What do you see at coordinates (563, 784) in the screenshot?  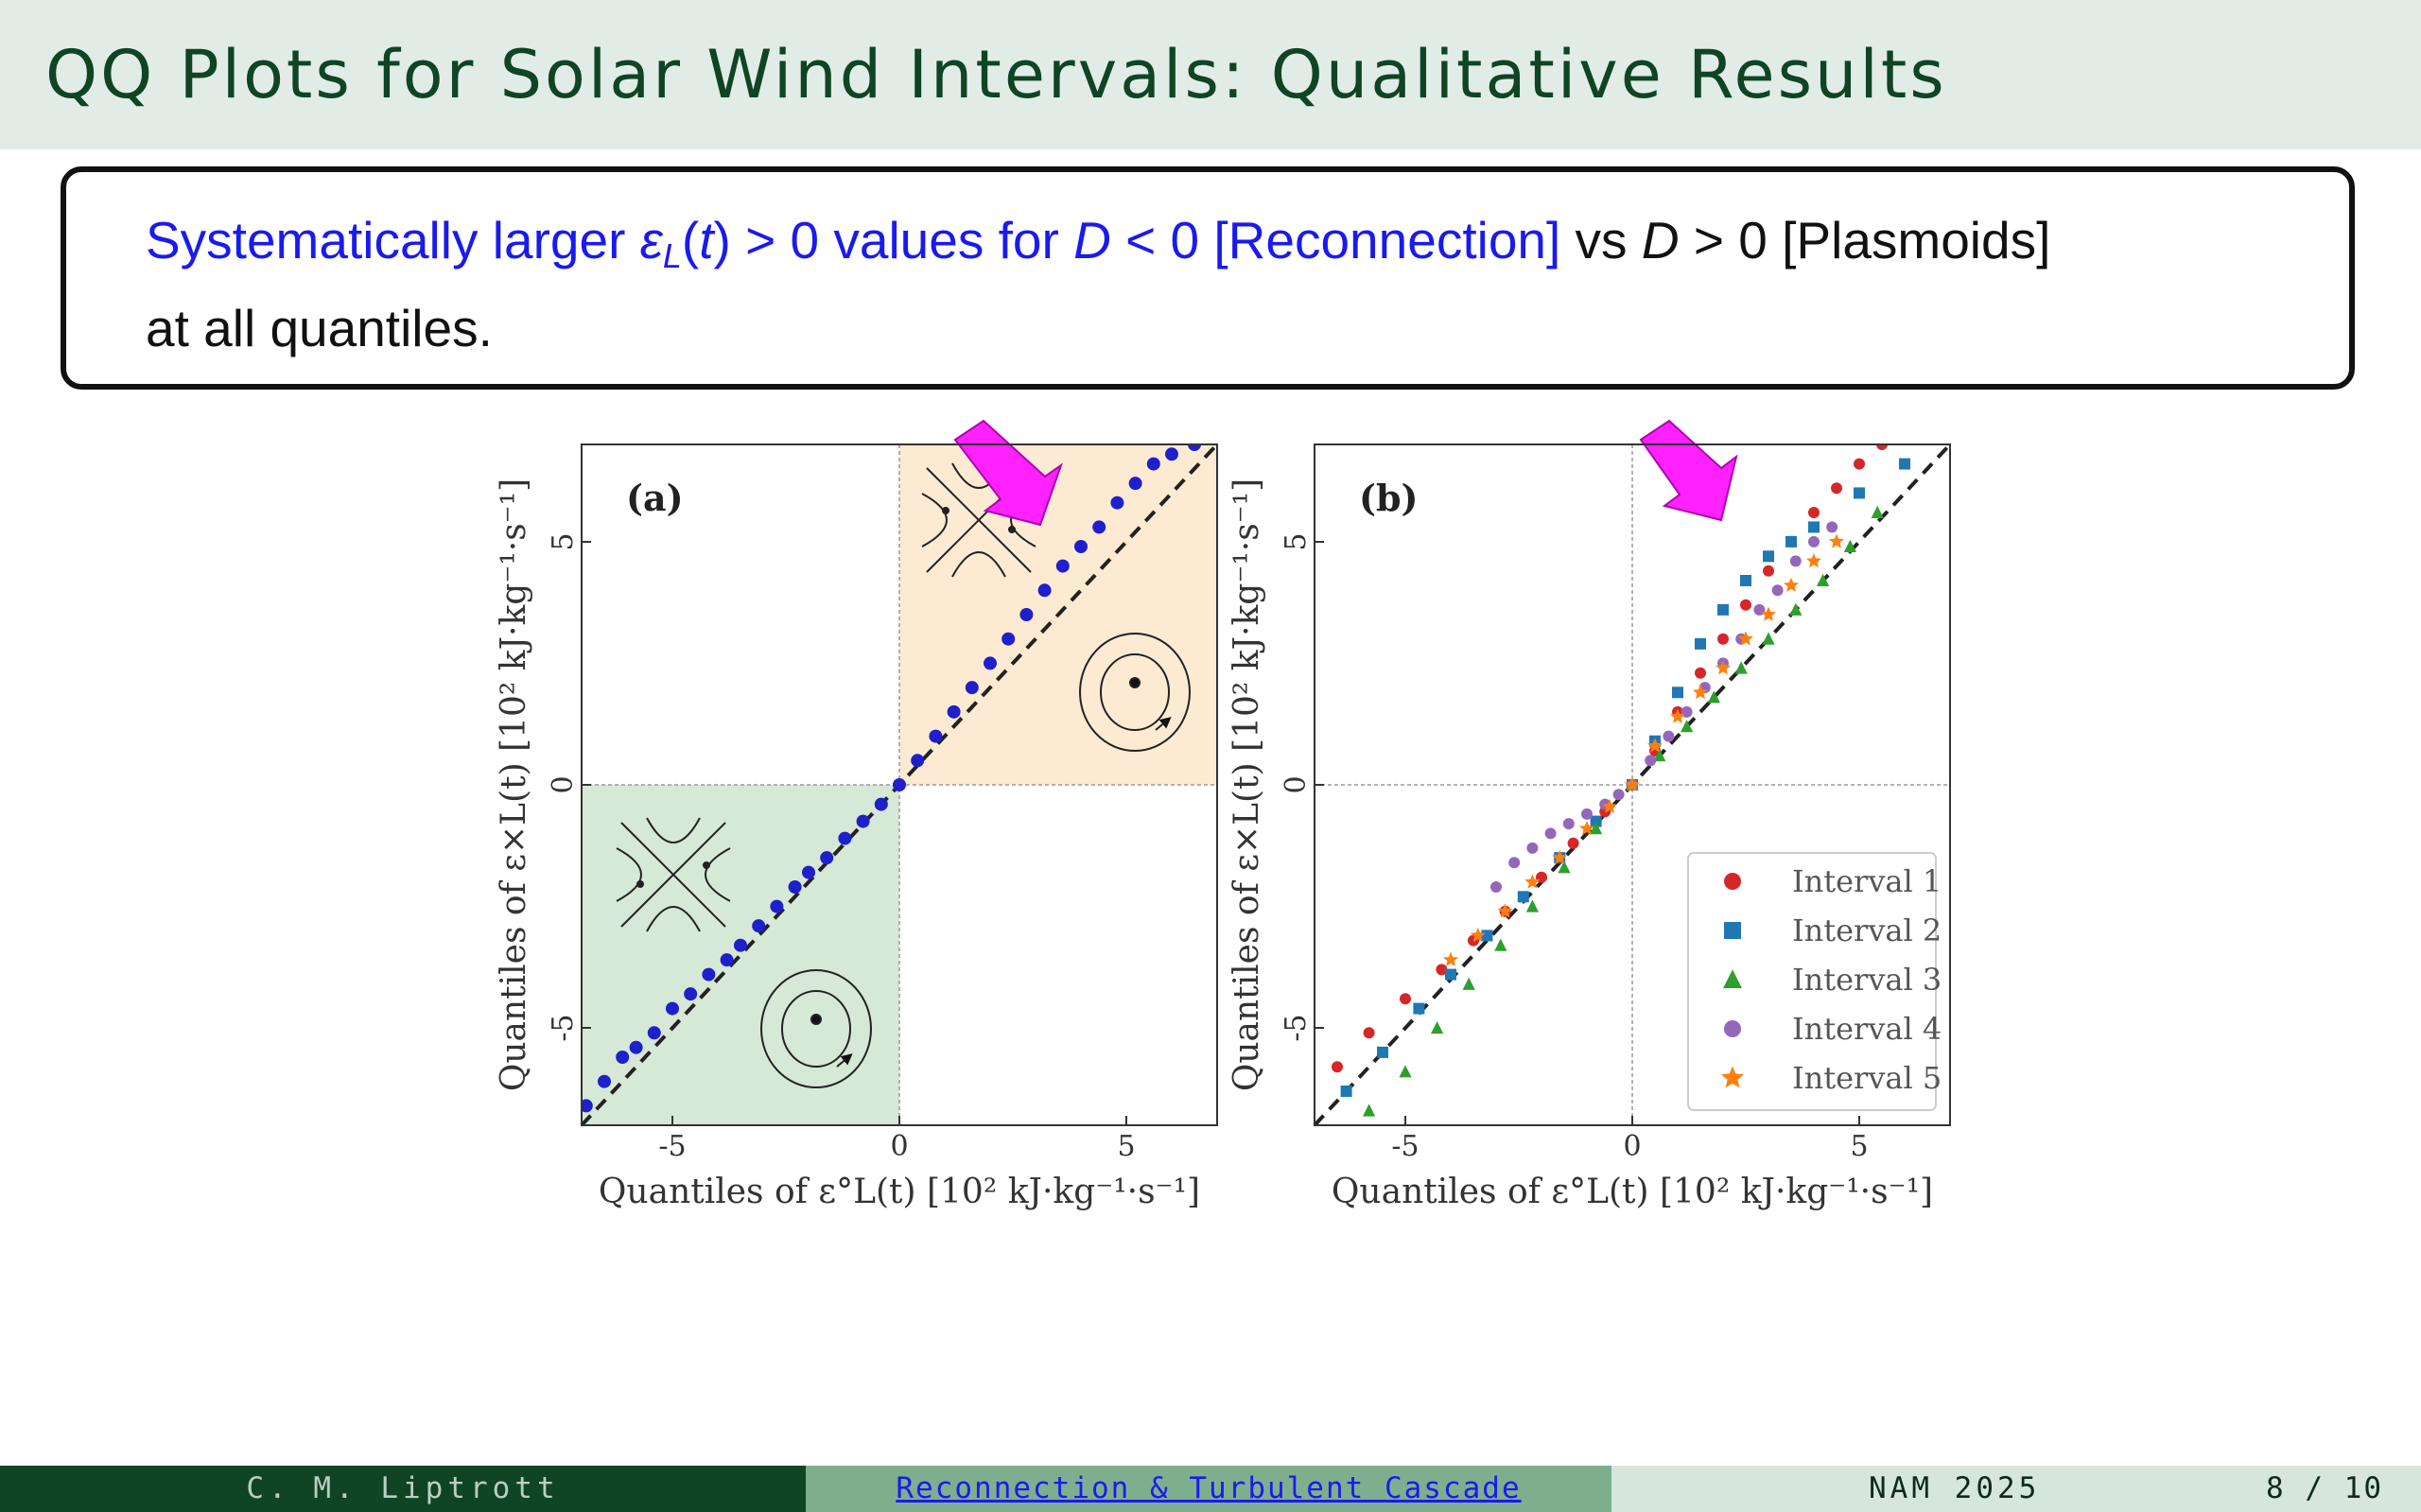 I see `y-tick-label-a-0: 0` at bounding box center [563, 784].